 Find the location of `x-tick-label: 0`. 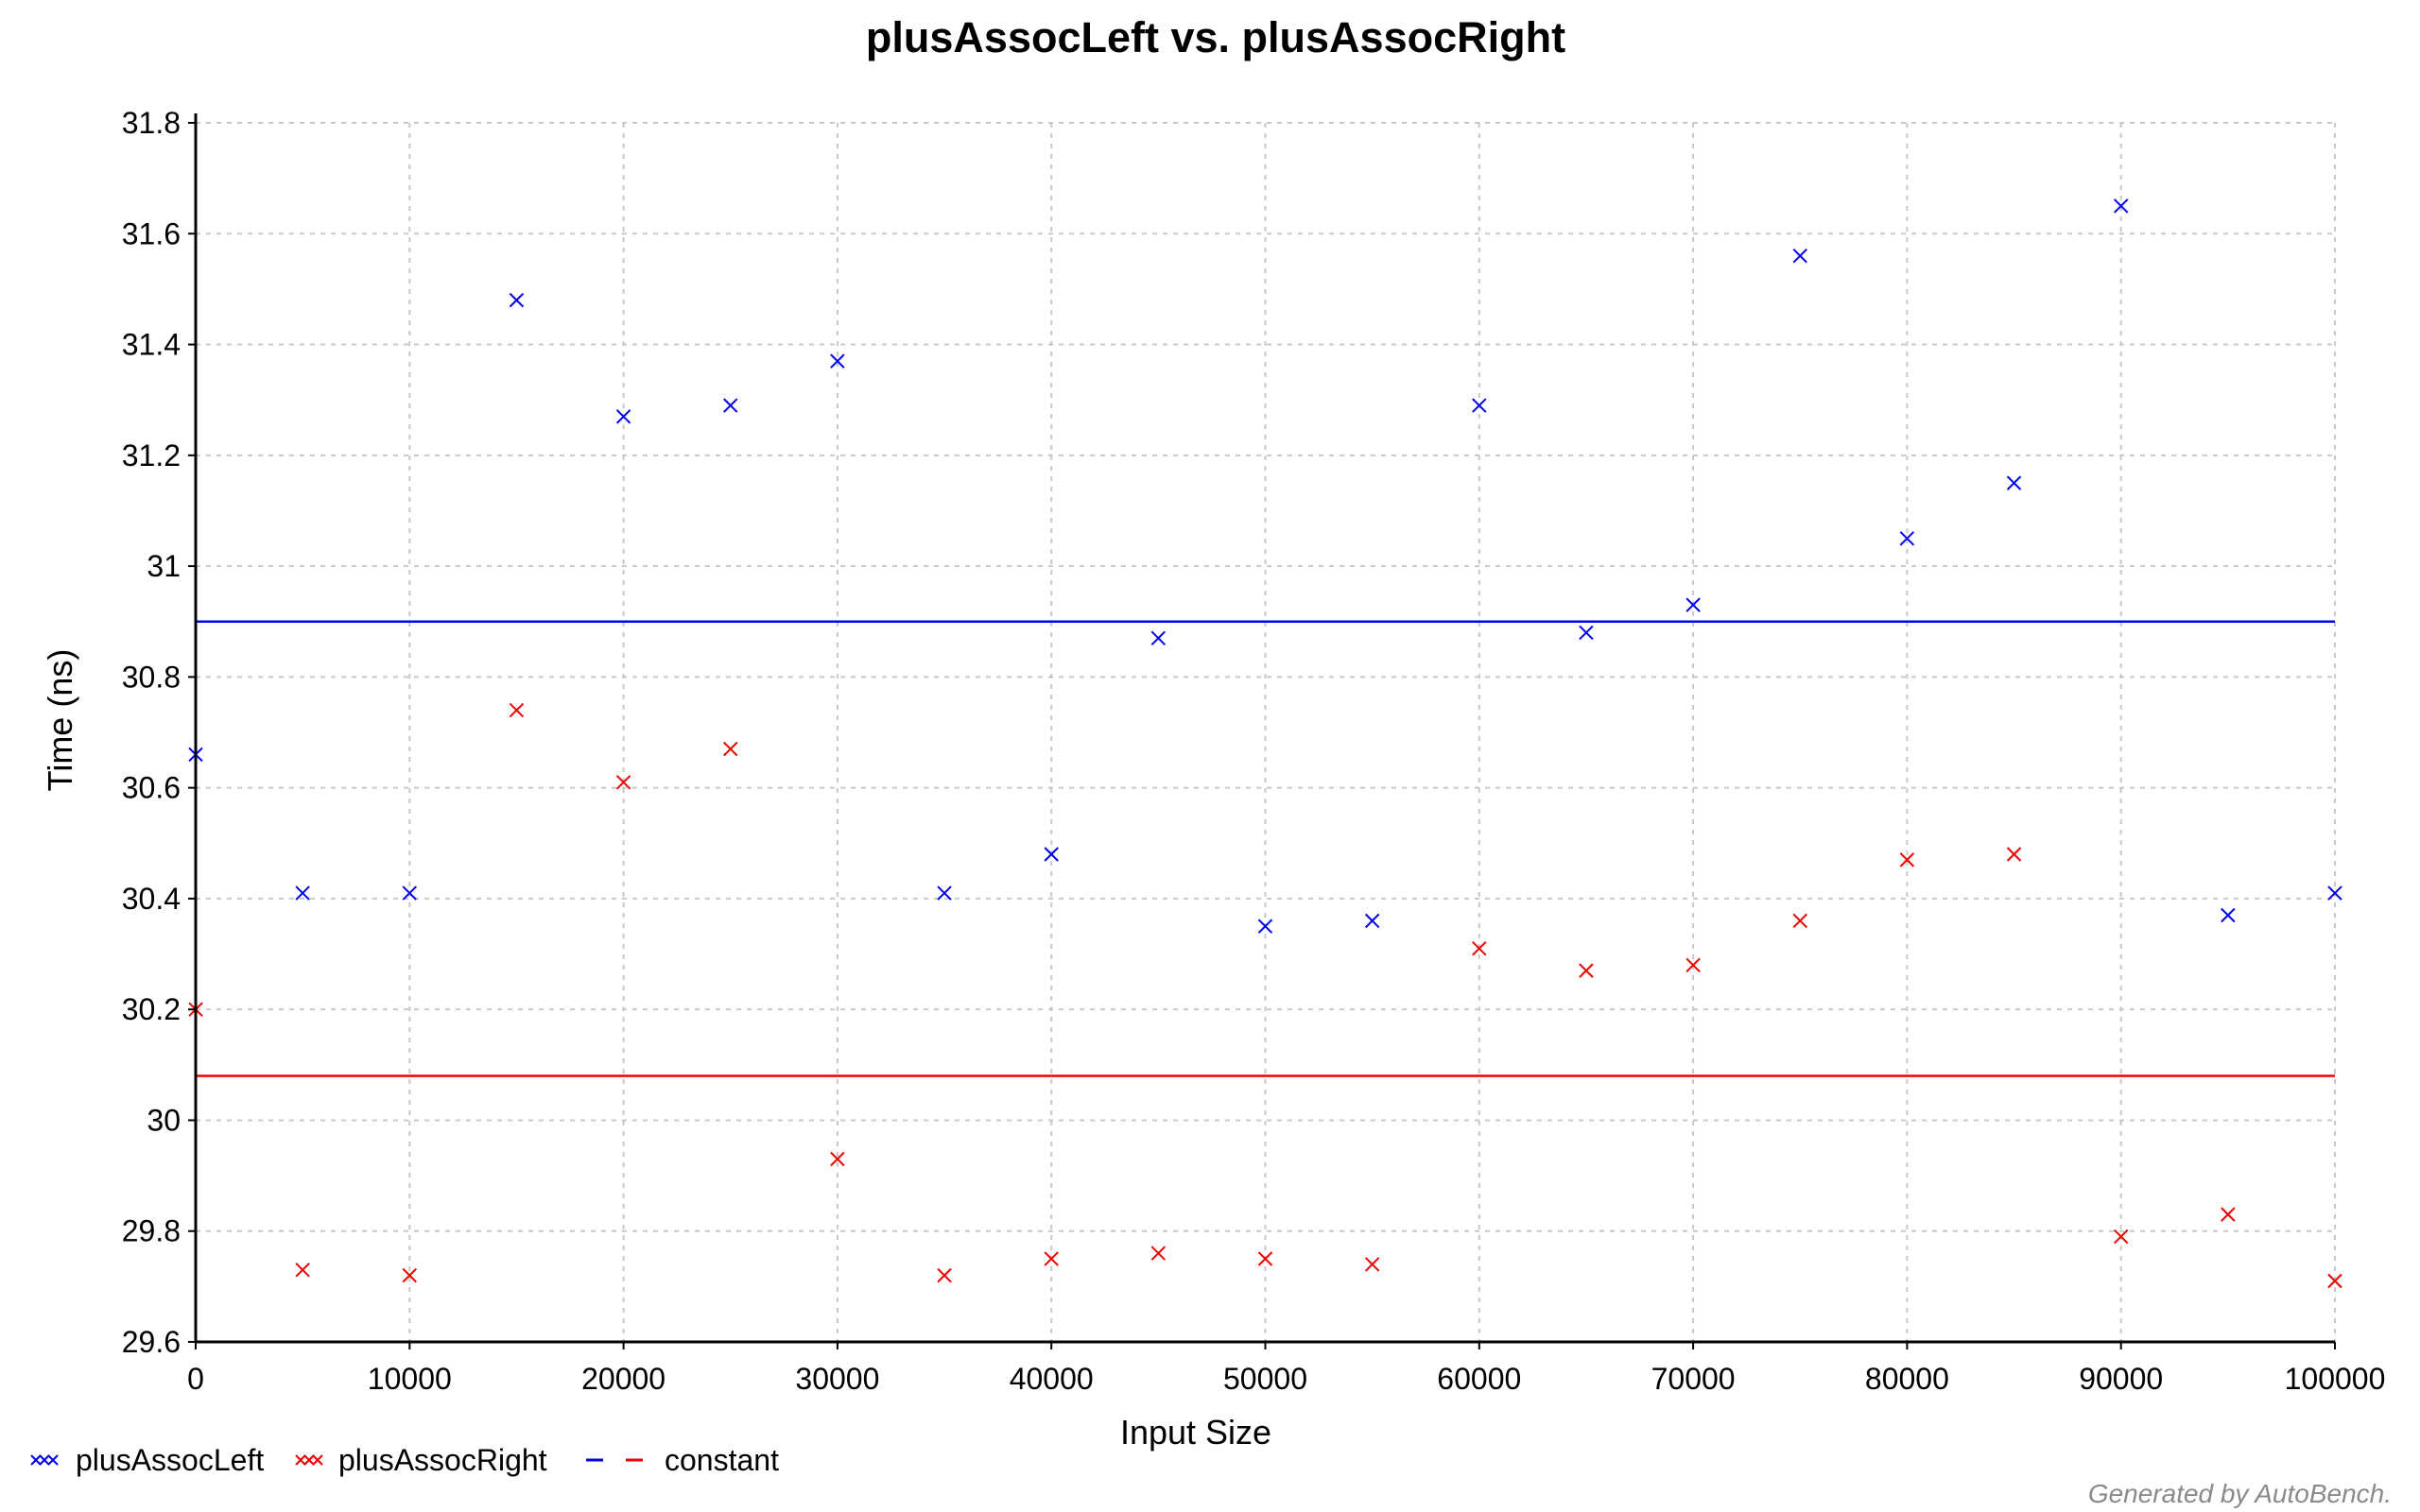

x-tick-label: 0 is located at coordinates (195, 1379).